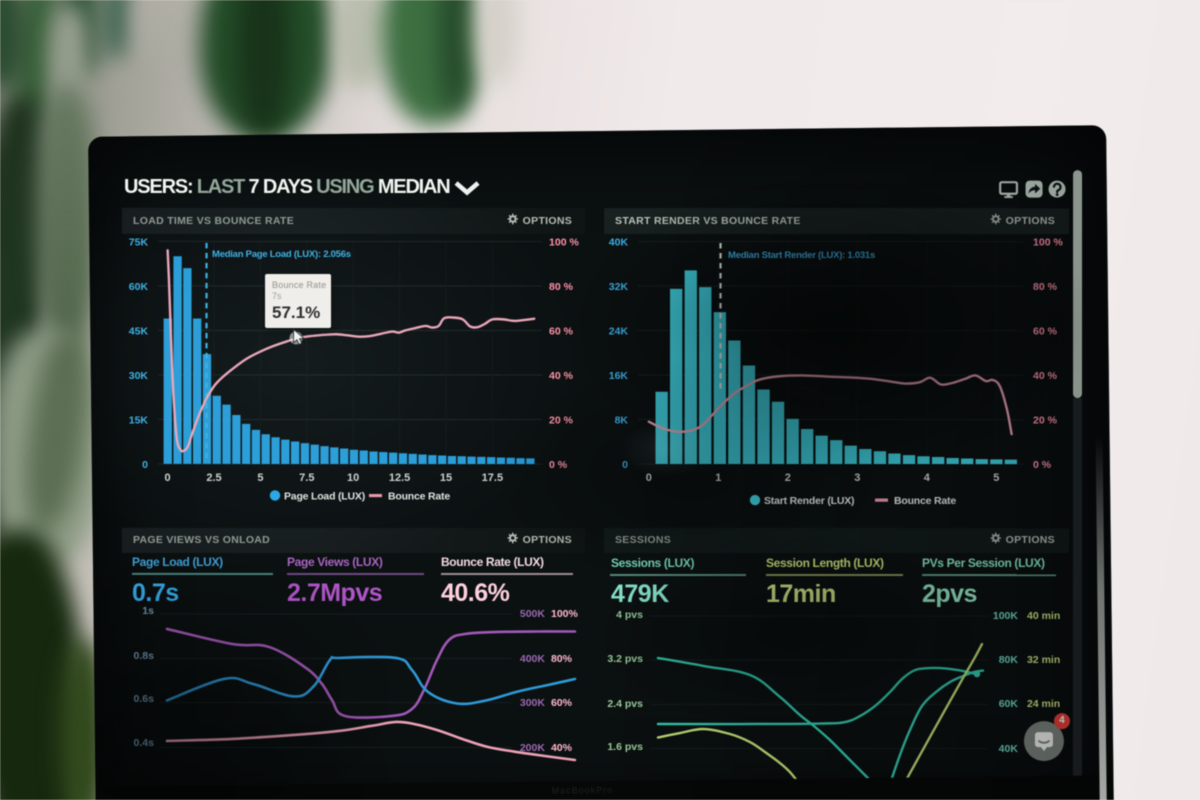 This screenshot has height=800, width=1200. What do you see at coordinates (139, 287) in the screenshot?
I see `svg-text: 60K` at bounding box center [139, 287].